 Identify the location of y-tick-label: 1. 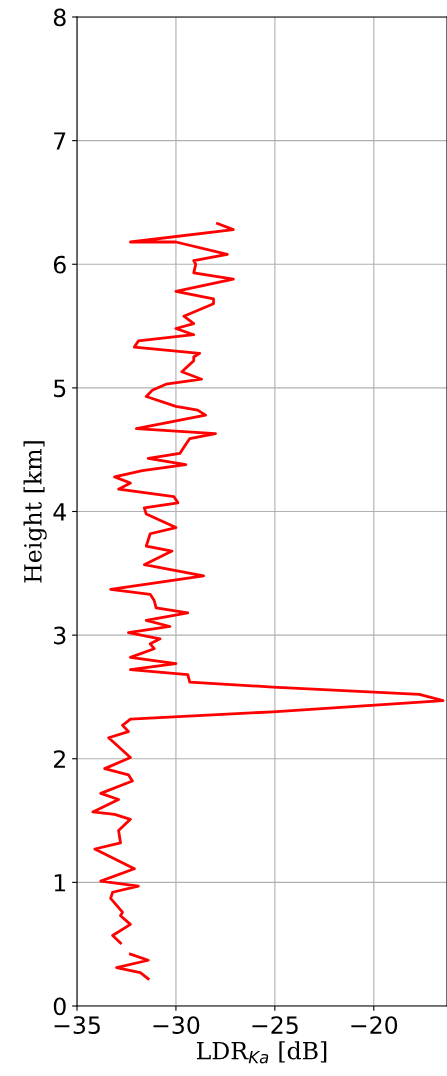
(60, 883).